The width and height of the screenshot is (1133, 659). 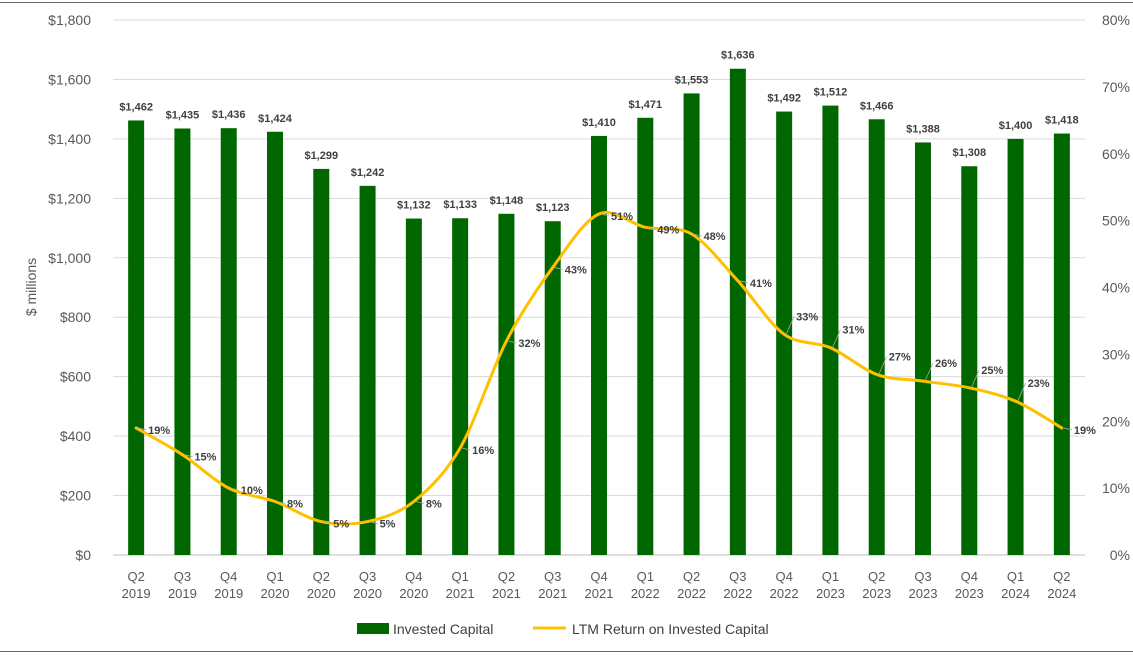 I want to click on y-tick-label: $1,000, so click(x=69, y=258).